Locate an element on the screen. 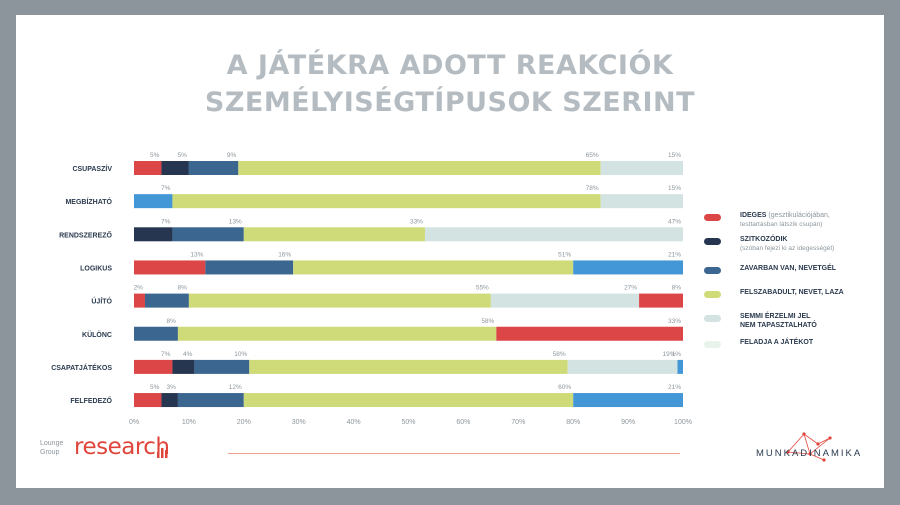 The image size is (900, 505). logo-lounge-text: Lounge is located at coordinates (52, 443).